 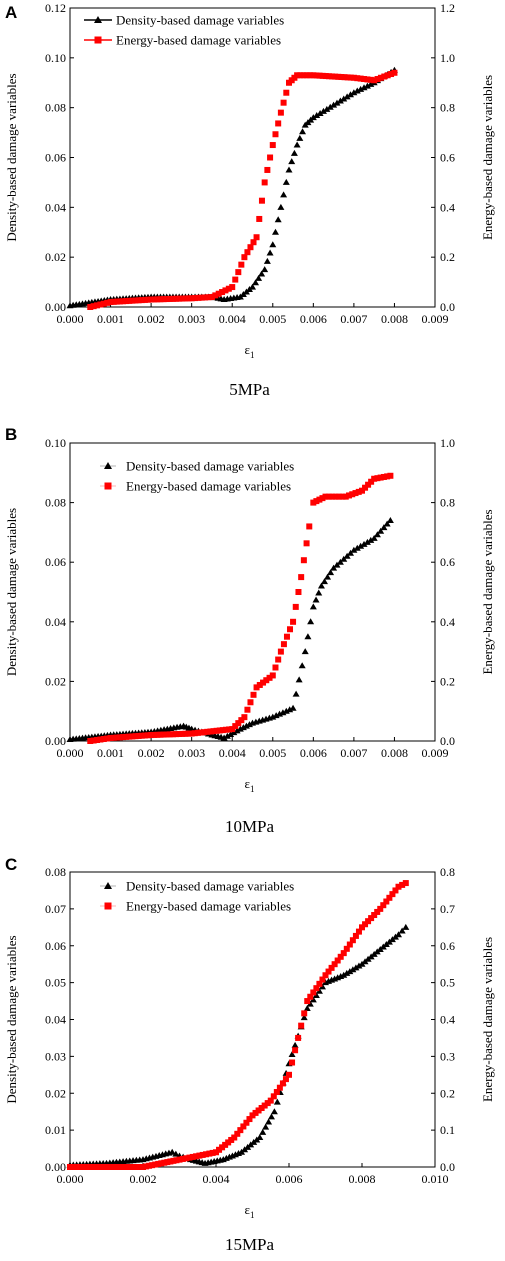 What do you see at coordinates (353, 753) in the screenshot?
I see `x-tick-label: 0.007` at bounding box center [353, 753].